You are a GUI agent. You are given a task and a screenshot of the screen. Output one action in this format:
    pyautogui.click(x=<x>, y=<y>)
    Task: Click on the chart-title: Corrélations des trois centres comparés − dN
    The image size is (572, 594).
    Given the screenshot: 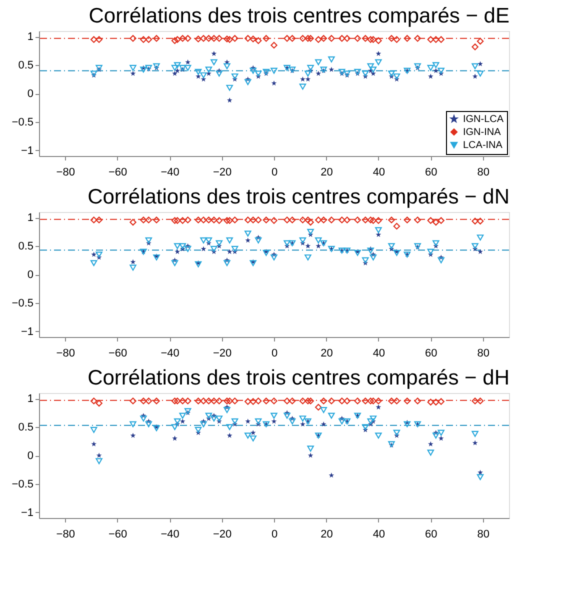 What is the action you would take?
    pyautogui.click(x=299, y=197)
    